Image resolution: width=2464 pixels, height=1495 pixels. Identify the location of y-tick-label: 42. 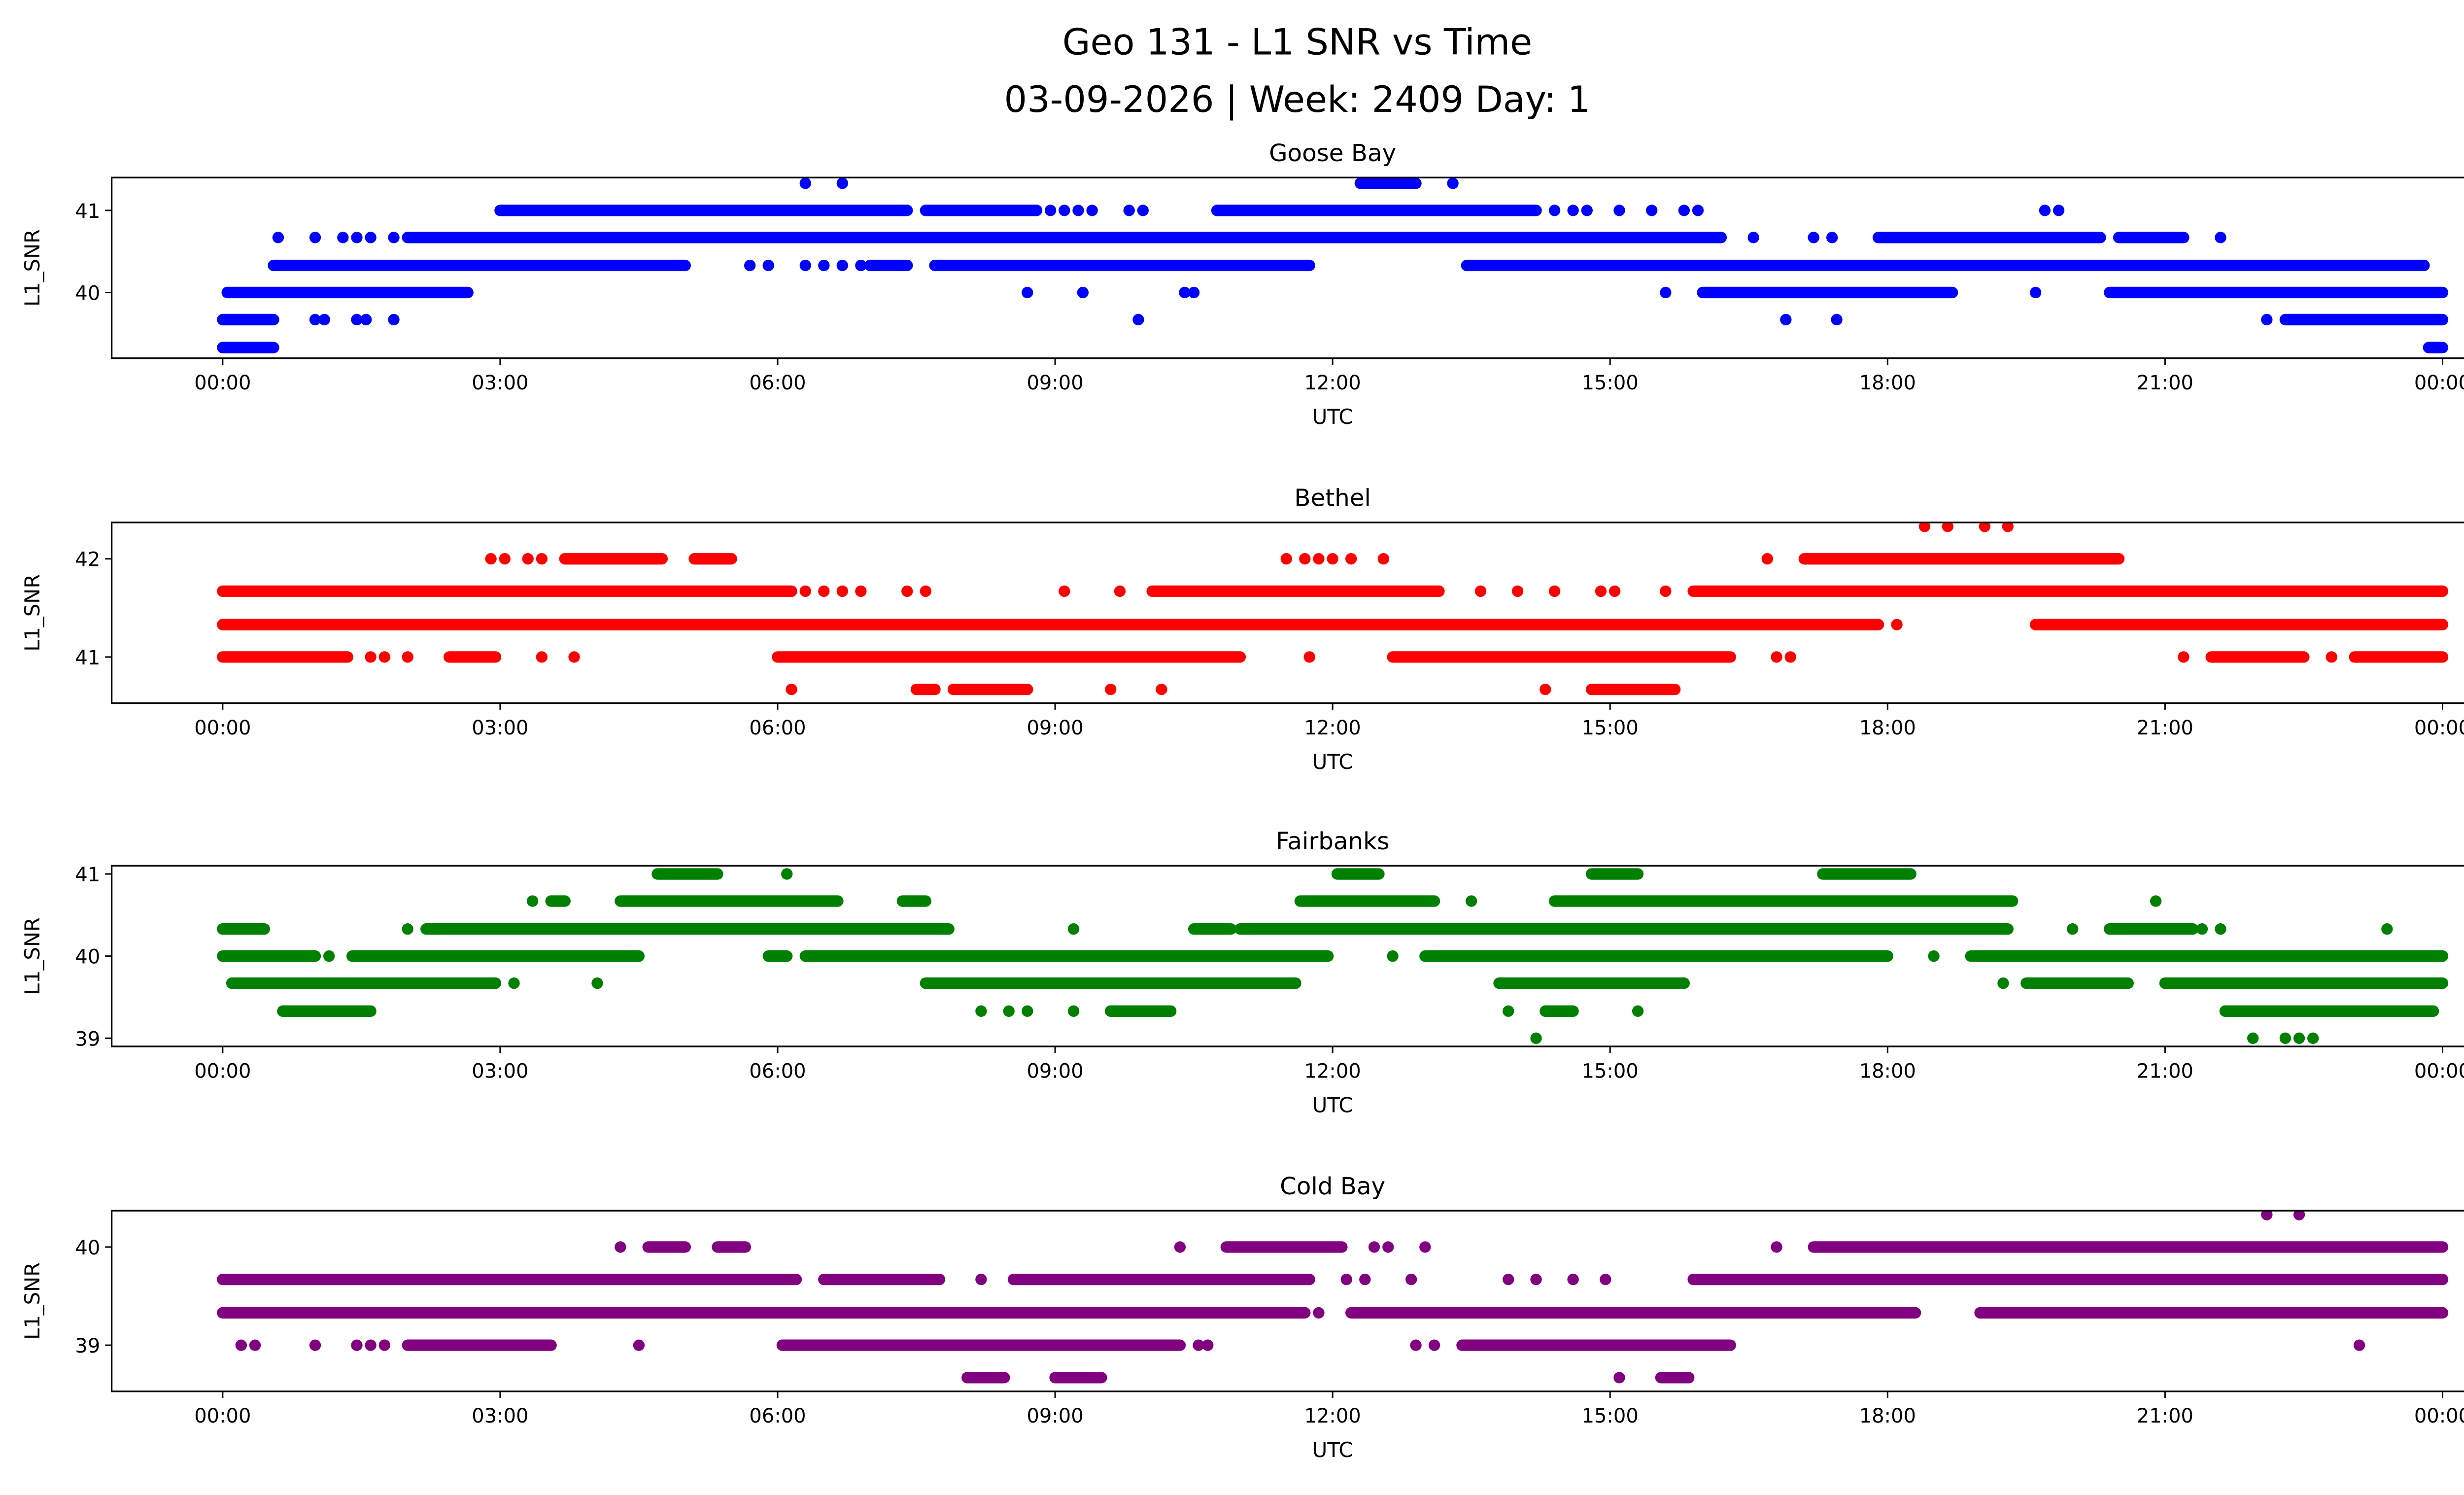
(87, 560).